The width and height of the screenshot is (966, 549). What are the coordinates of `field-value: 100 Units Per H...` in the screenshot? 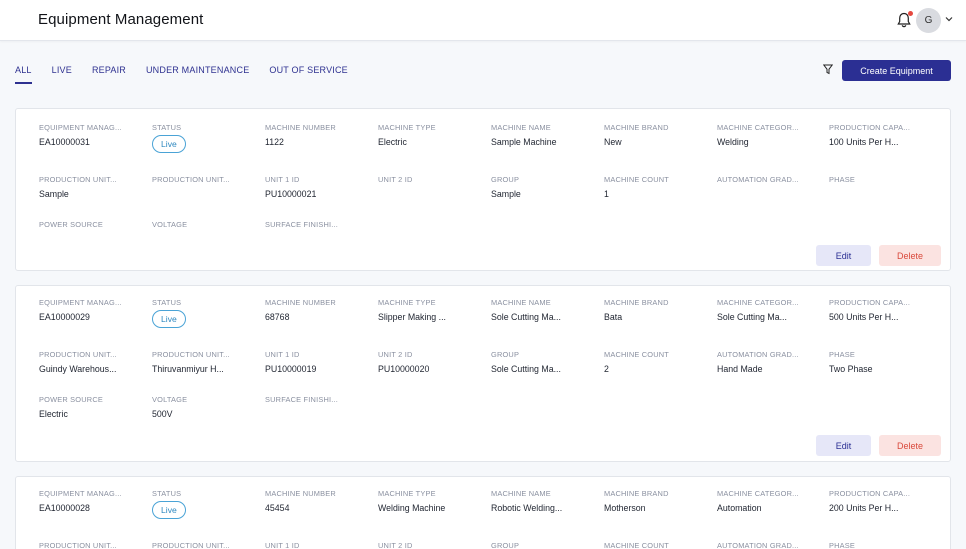 It's located at (864, 142).